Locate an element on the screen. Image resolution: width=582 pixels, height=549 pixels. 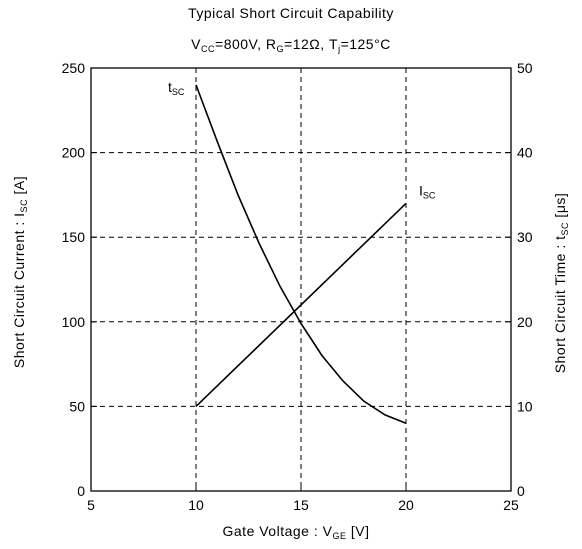
chart-title: Typical Short Circuit Capability is located at coordinates (291, 13).